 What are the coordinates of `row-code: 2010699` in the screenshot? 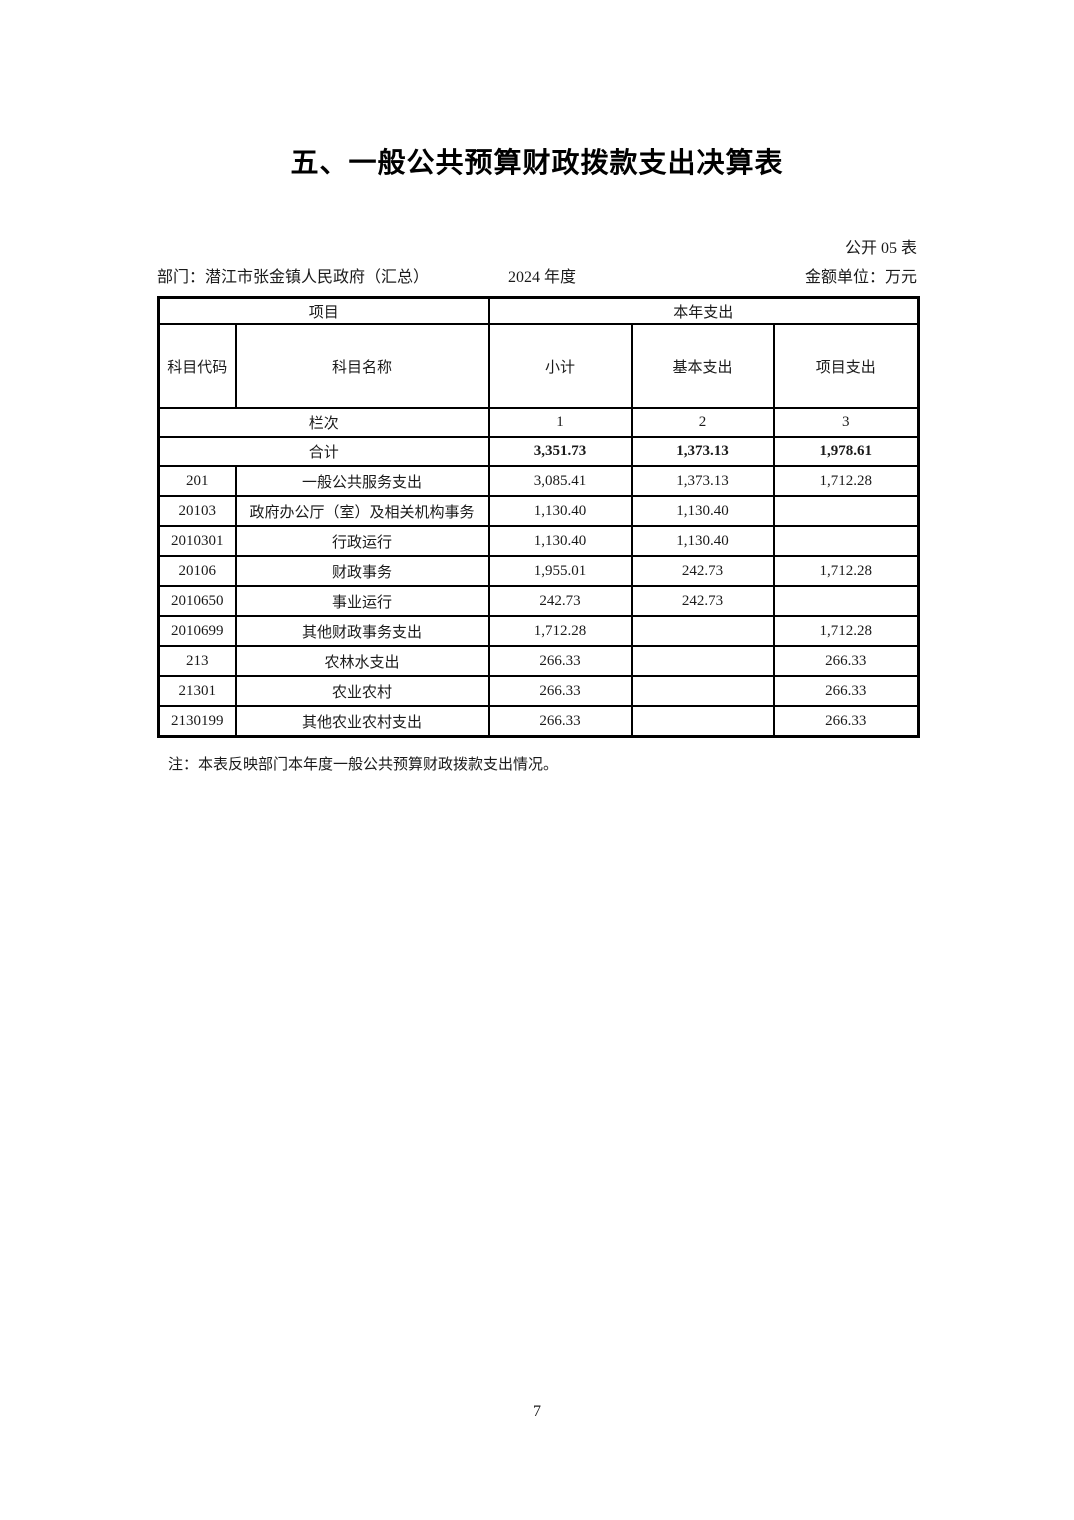 It's located at (197, 631).